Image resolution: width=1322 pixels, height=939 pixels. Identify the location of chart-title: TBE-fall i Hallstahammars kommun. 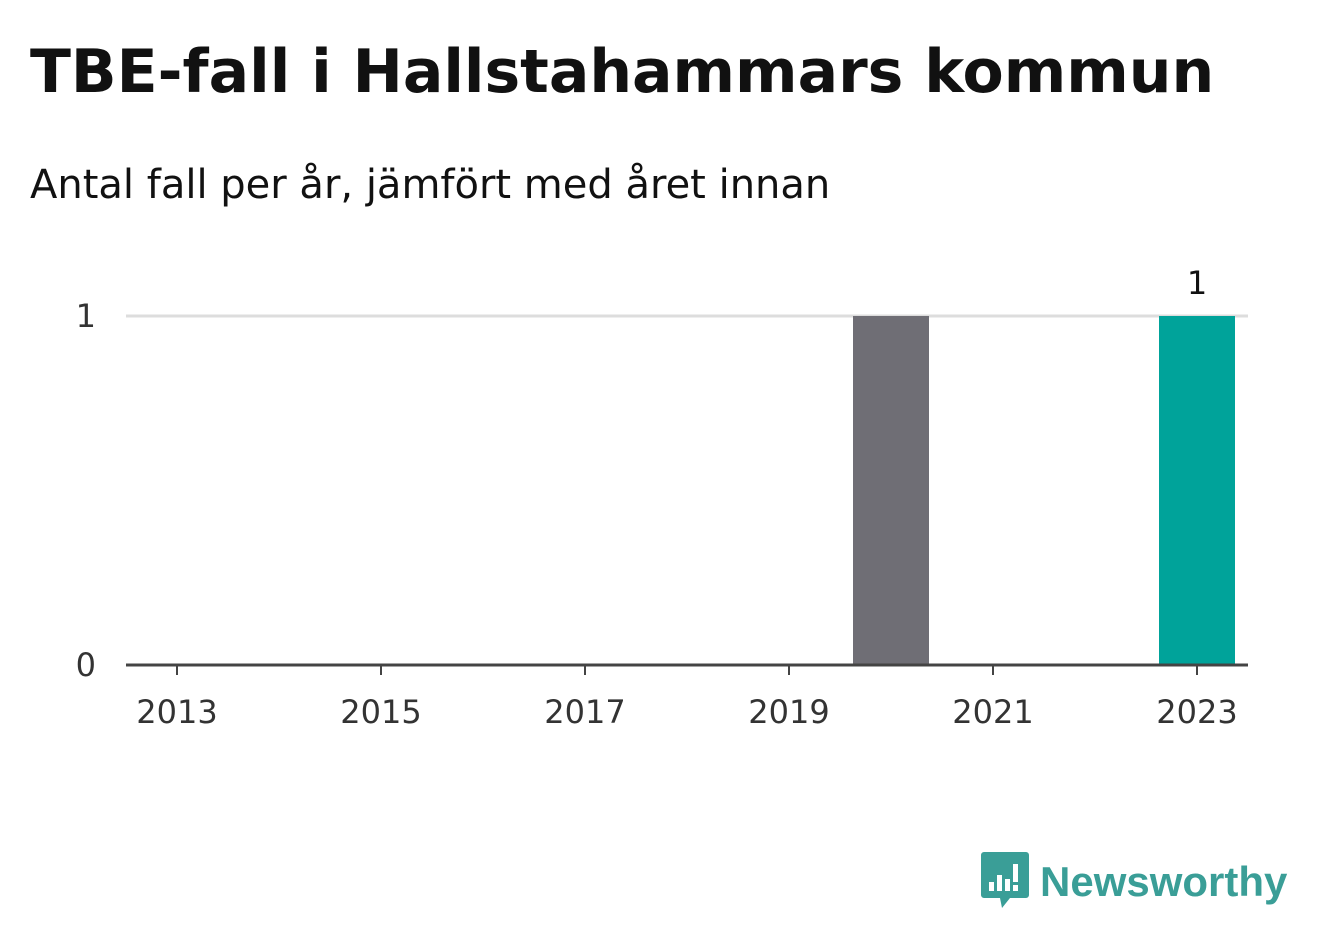
(622, 72).